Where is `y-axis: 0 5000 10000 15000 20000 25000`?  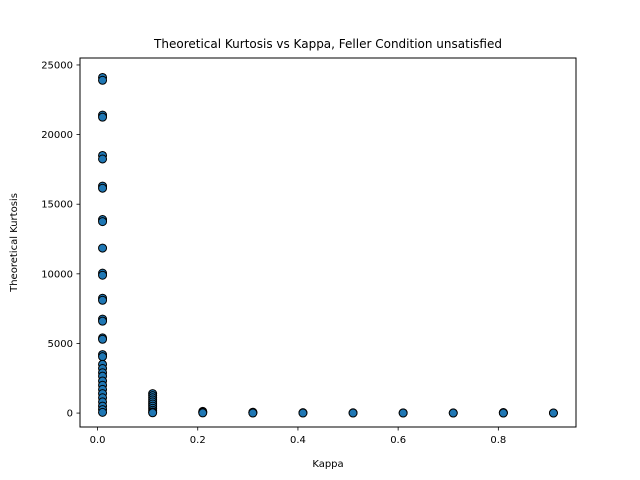 y-axis: 0 5000 10000 15000 20000 25000 is located at coordinates (60, 240).